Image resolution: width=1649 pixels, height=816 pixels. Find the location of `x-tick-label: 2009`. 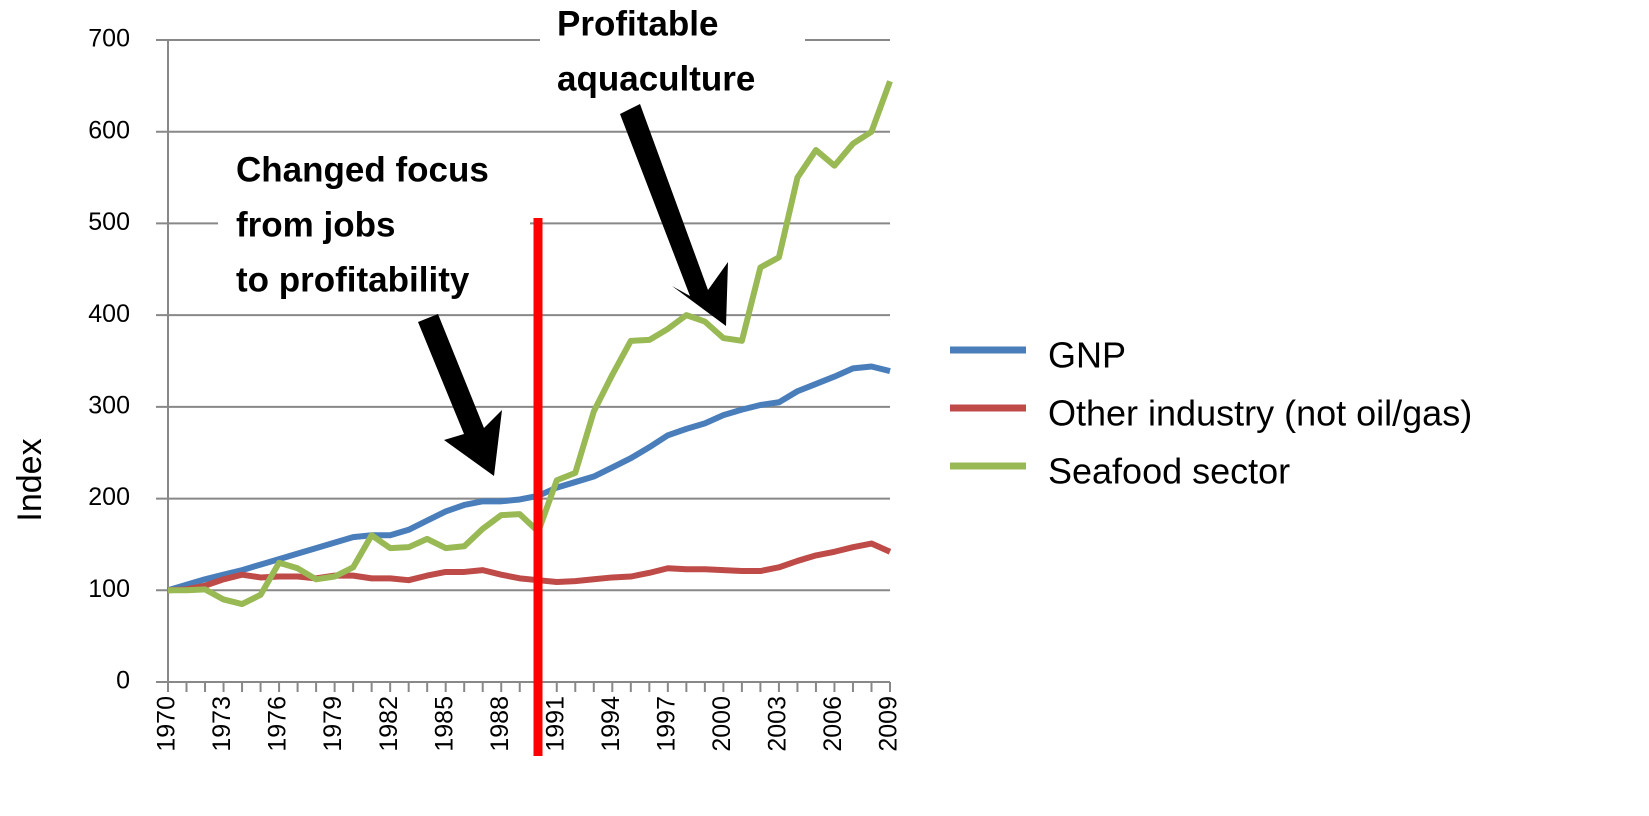

x-tick-label: 2009 is located at coordinates (889, 724).